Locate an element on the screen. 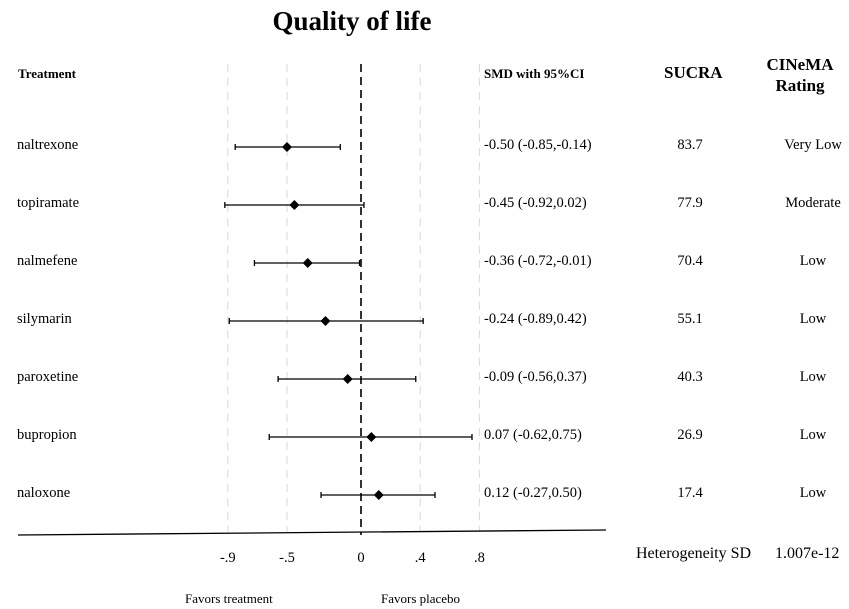 This screenshot has width=849, height=609. cinema-rating: Very Low is located at coordinates (813, 145).